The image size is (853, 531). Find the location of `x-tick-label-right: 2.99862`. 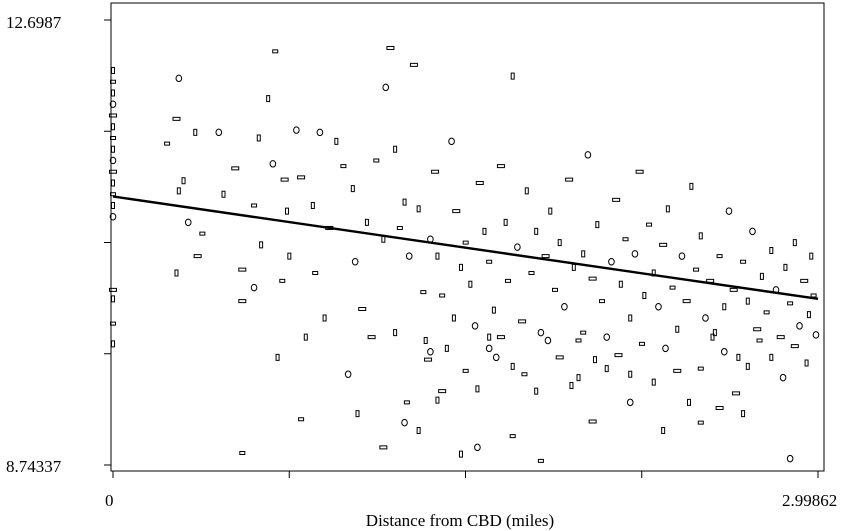

x-tick-label-right: 2.99862 is located at coordinates (809, 500).